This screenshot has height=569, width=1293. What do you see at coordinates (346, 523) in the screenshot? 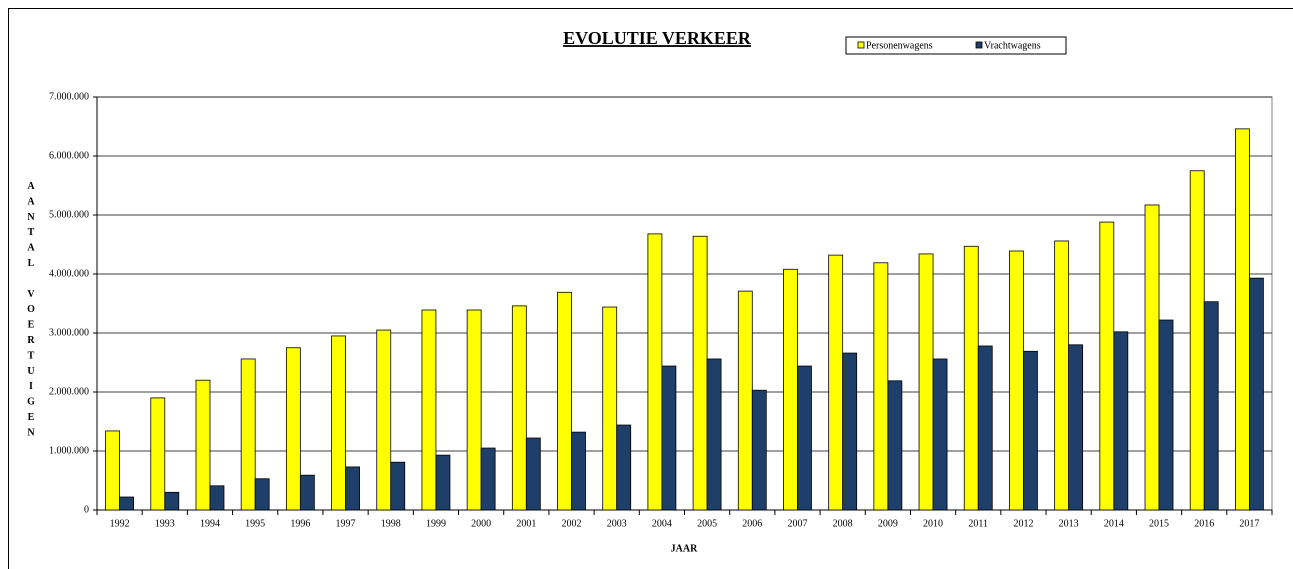
I see `x-tick-label: 1997` at bounding box center [346, 523].